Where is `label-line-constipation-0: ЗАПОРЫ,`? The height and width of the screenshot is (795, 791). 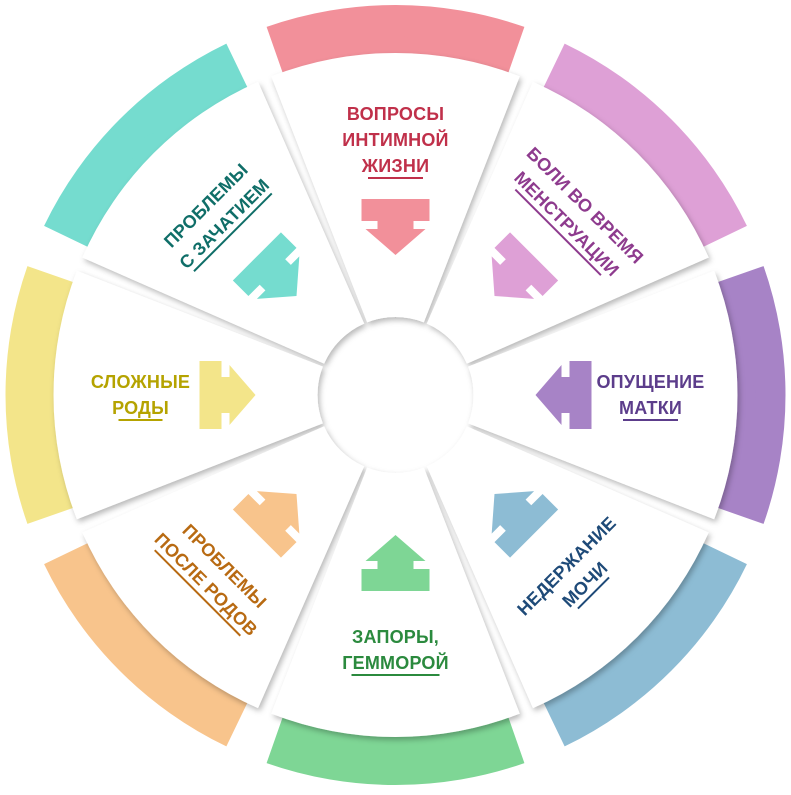 label-line-constipation-0: ЗАПОРЫ, is located at coordinates (395, 637).